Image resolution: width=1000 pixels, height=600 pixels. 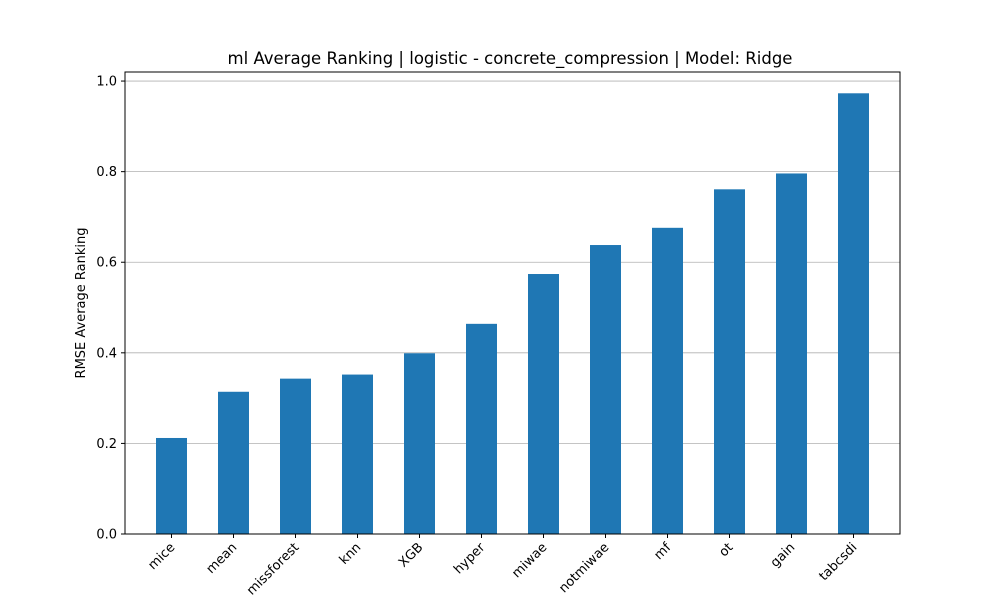 I want to click on x-tick-label: gain, so click(x=783, y=555).